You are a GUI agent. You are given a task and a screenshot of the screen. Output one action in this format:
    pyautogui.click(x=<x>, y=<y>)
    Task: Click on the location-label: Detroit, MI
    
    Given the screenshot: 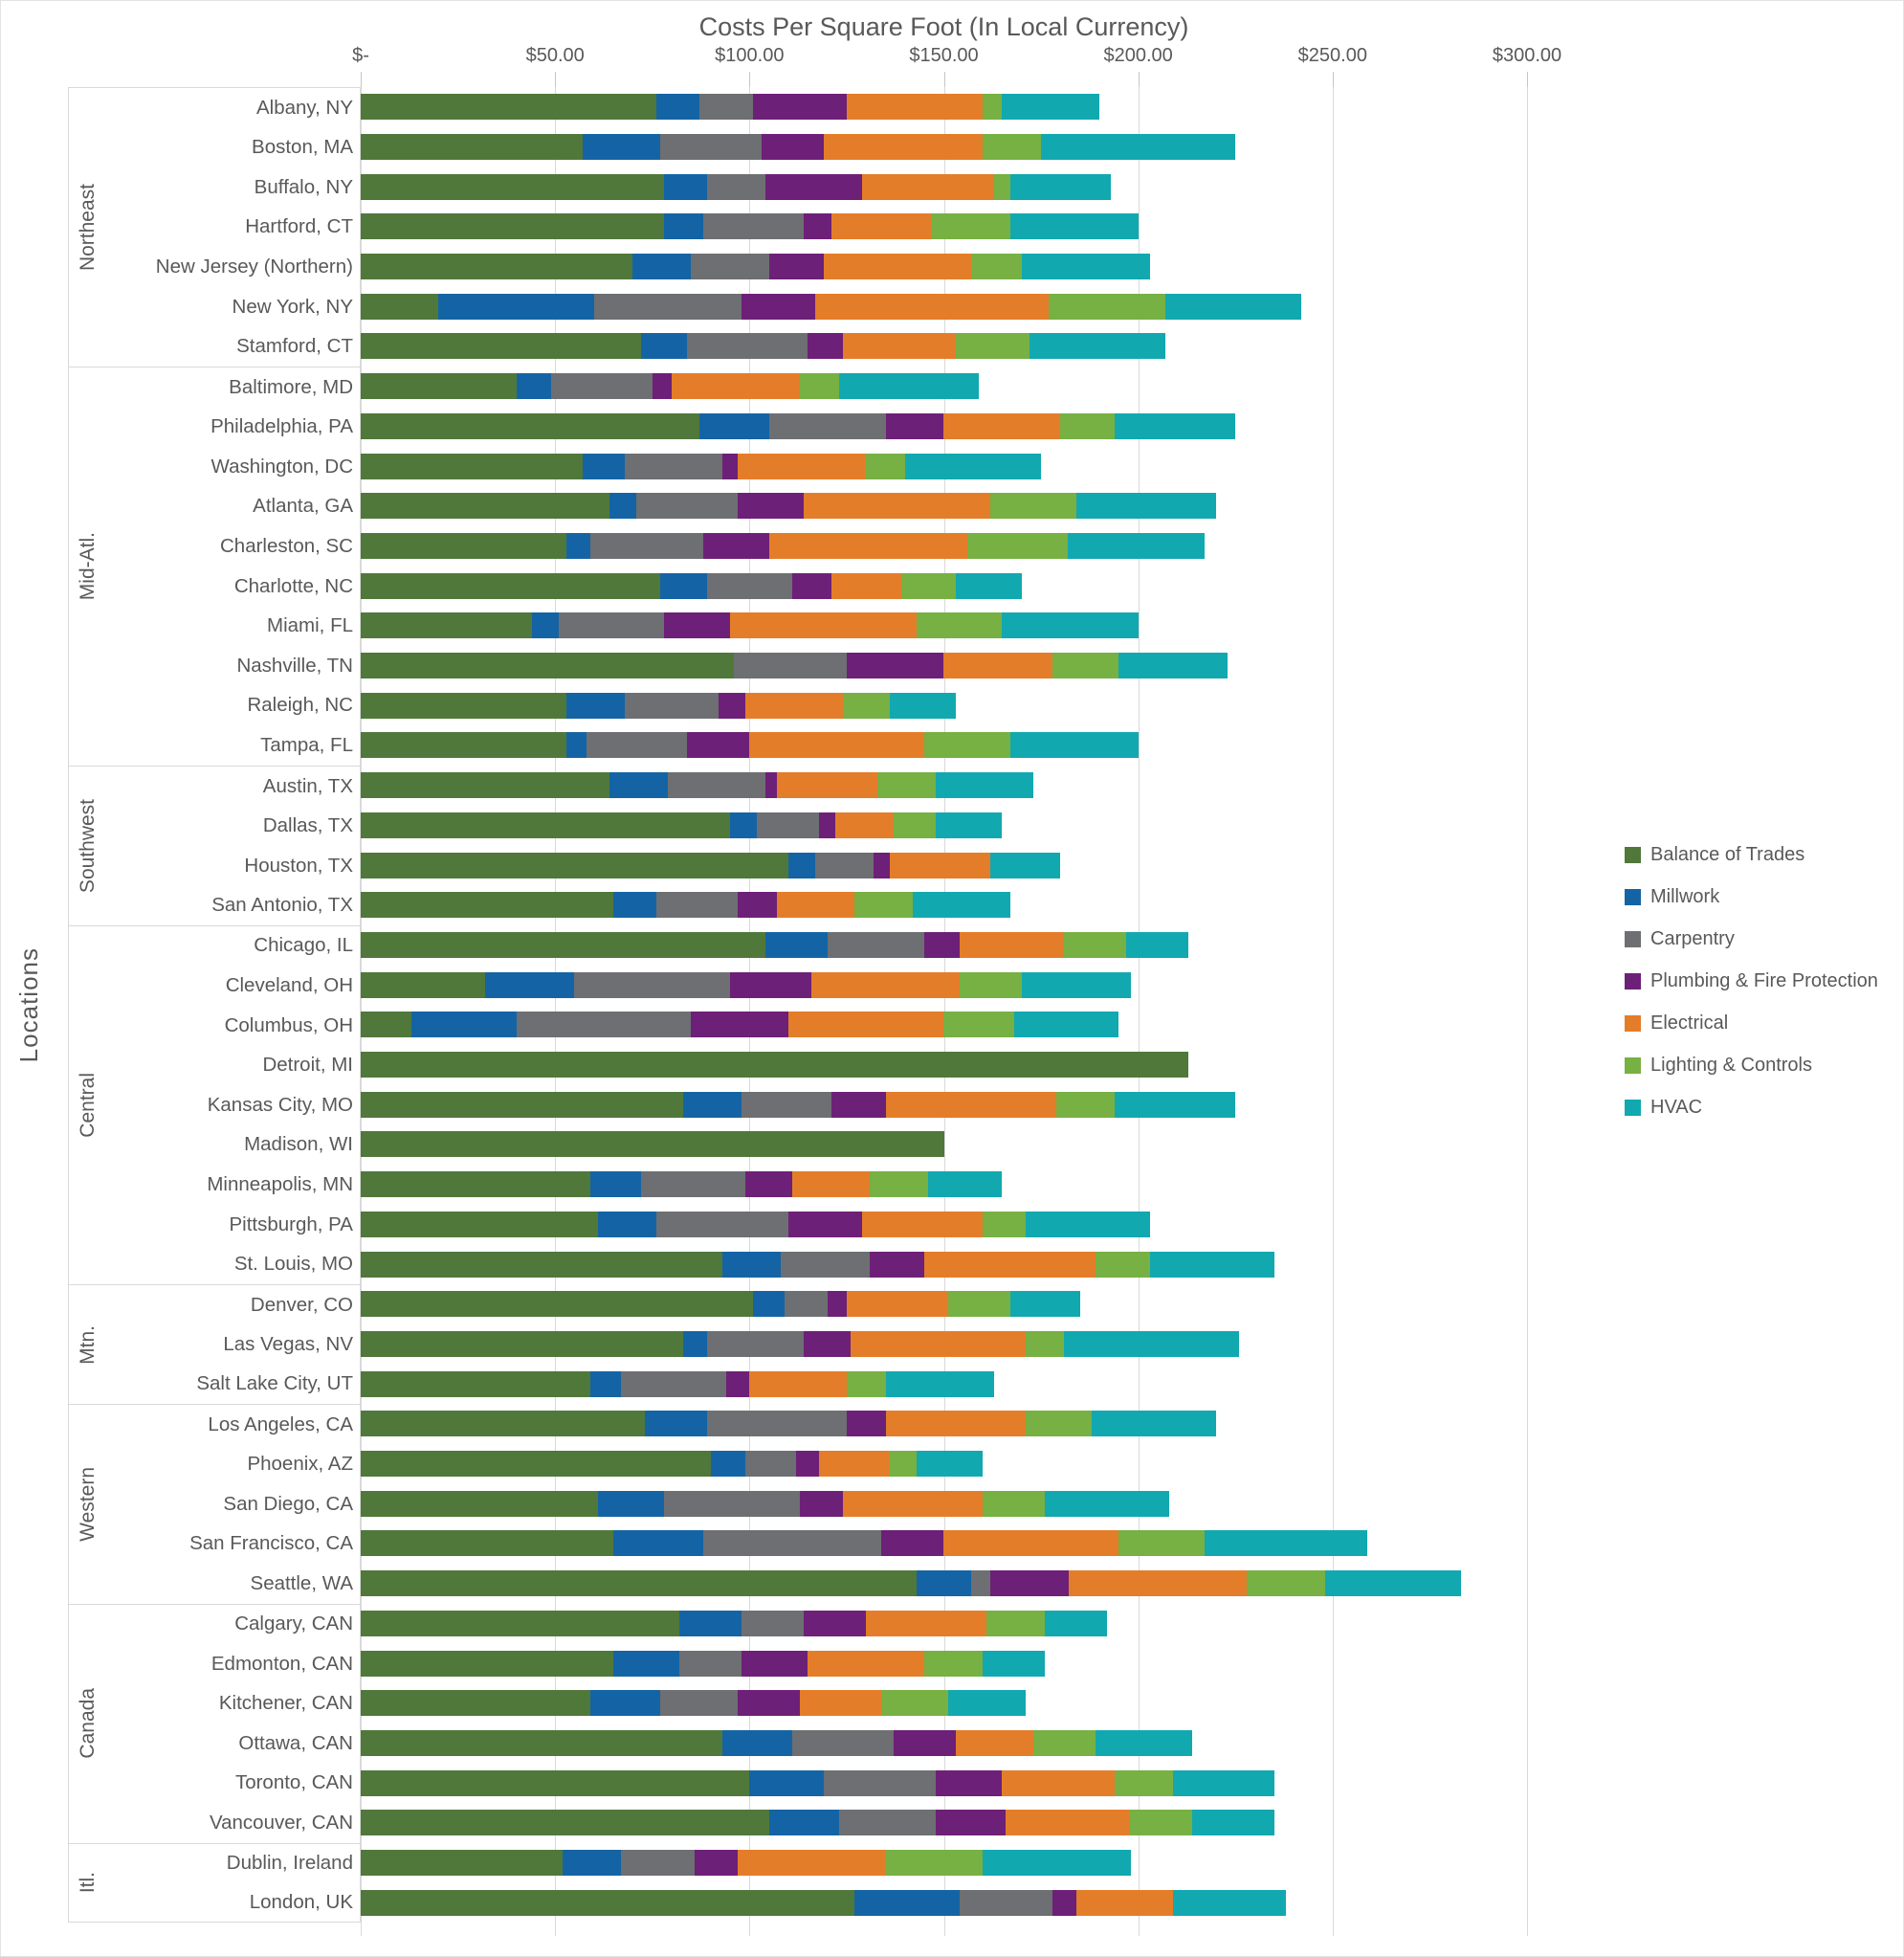 What is the action you would take?
    pyautogui.click(x=307, y=1065)
    